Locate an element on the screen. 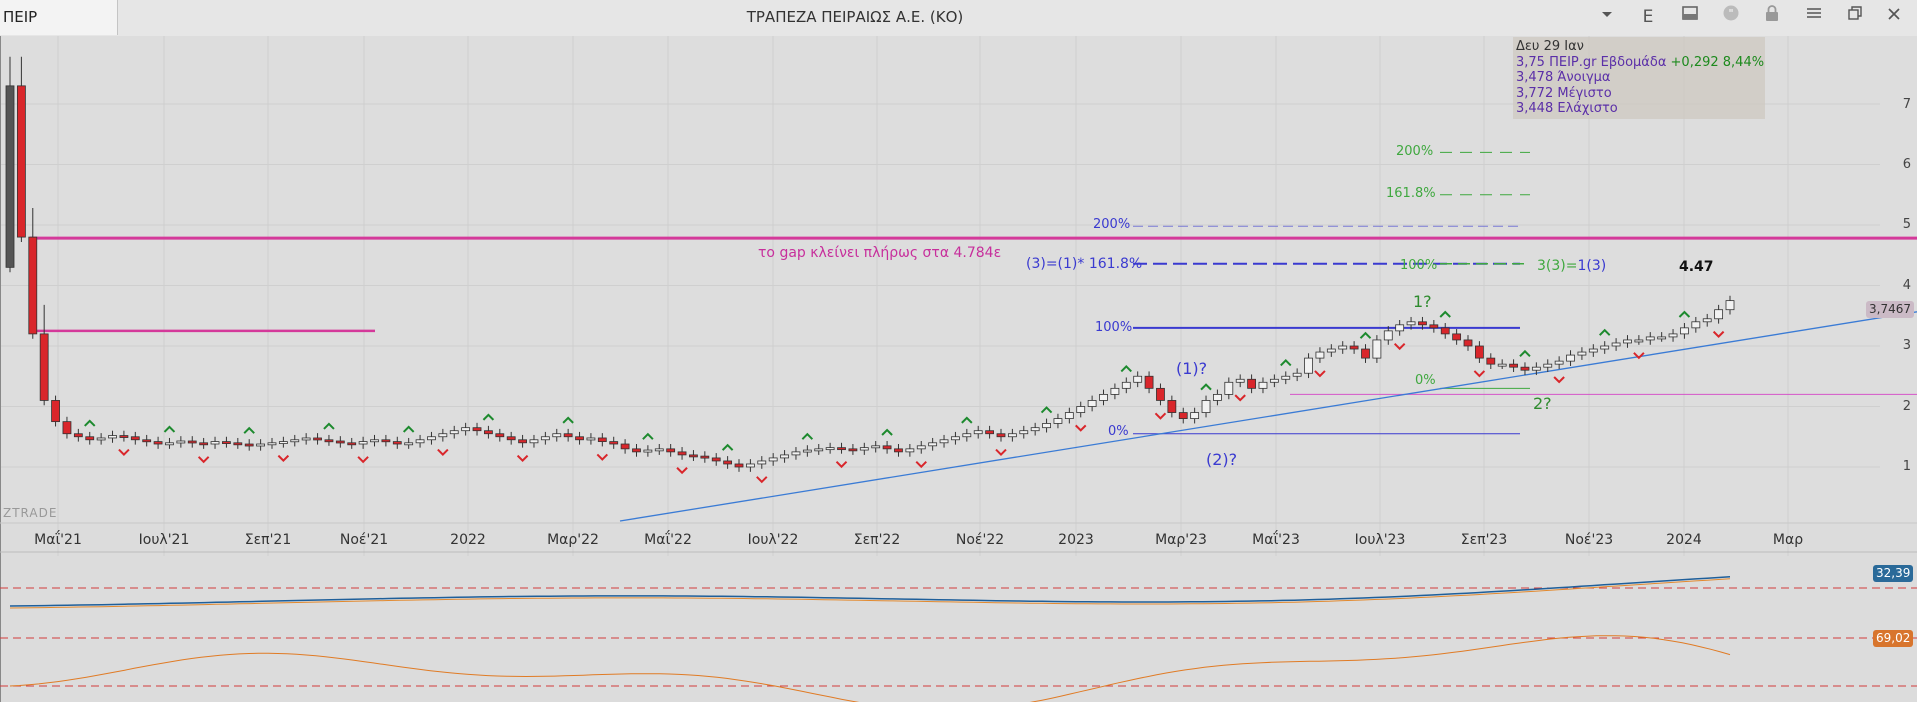 The image size is (1917, 702). layout-icon is located at coordinates (1690, 17).